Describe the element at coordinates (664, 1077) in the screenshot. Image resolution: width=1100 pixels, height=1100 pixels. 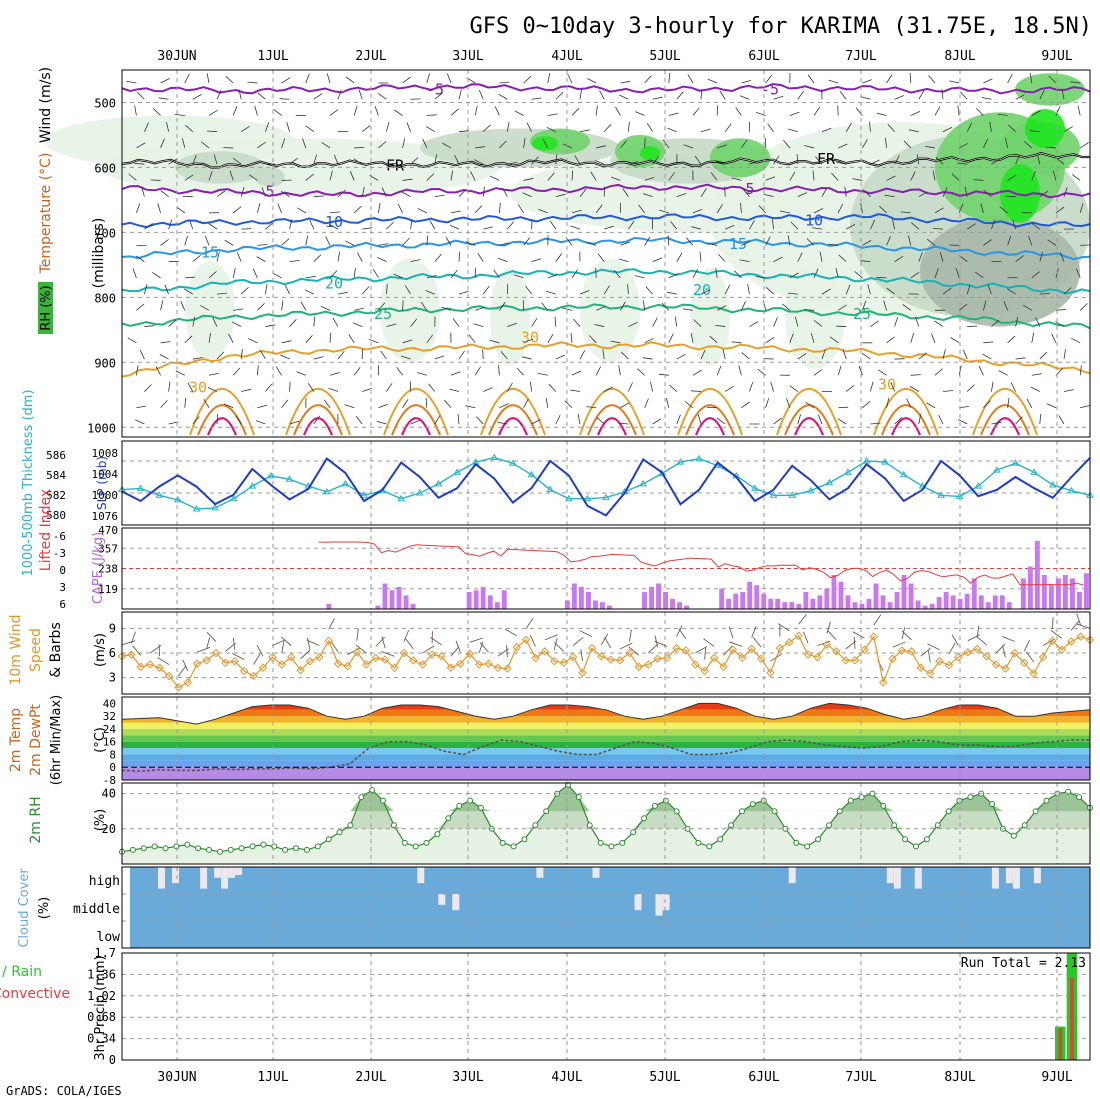
I see `date-label-bottom: 5JUL` at that location.